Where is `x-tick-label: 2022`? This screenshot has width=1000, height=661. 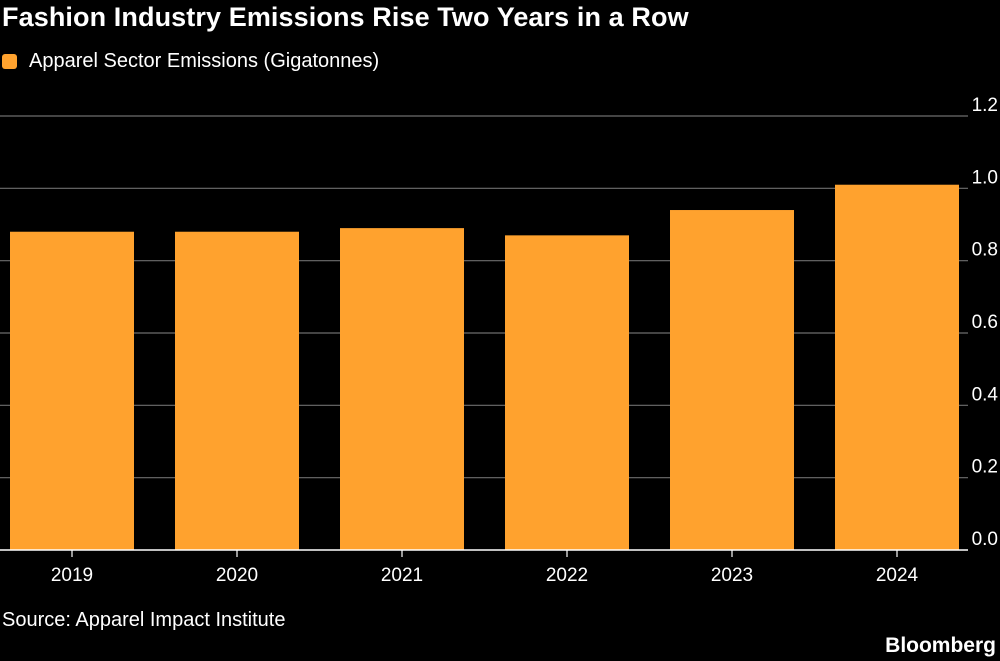
x-tick-label: 2022 is located at coordinates (567, 575).